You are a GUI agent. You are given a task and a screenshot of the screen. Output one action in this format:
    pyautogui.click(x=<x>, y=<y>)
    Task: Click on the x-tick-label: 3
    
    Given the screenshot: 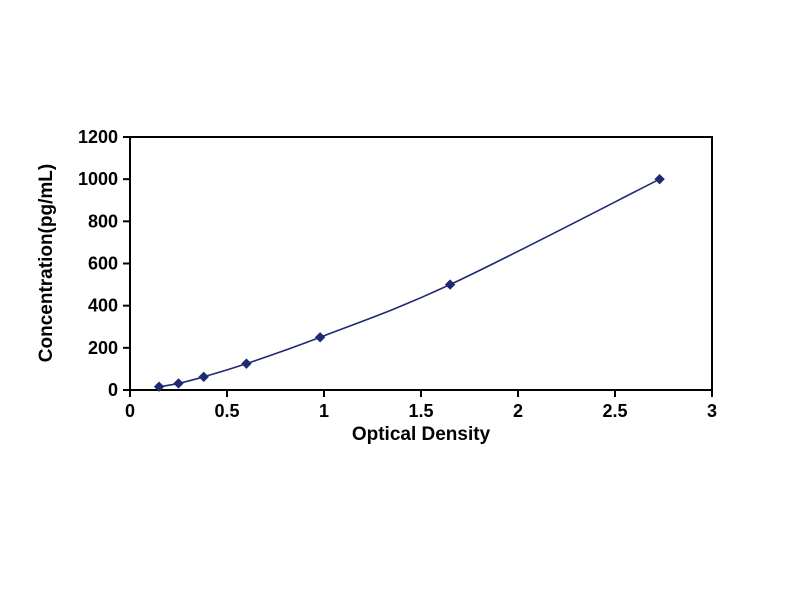 What is the action you would take?
    pyautogui.click(x=712, y=411)
    